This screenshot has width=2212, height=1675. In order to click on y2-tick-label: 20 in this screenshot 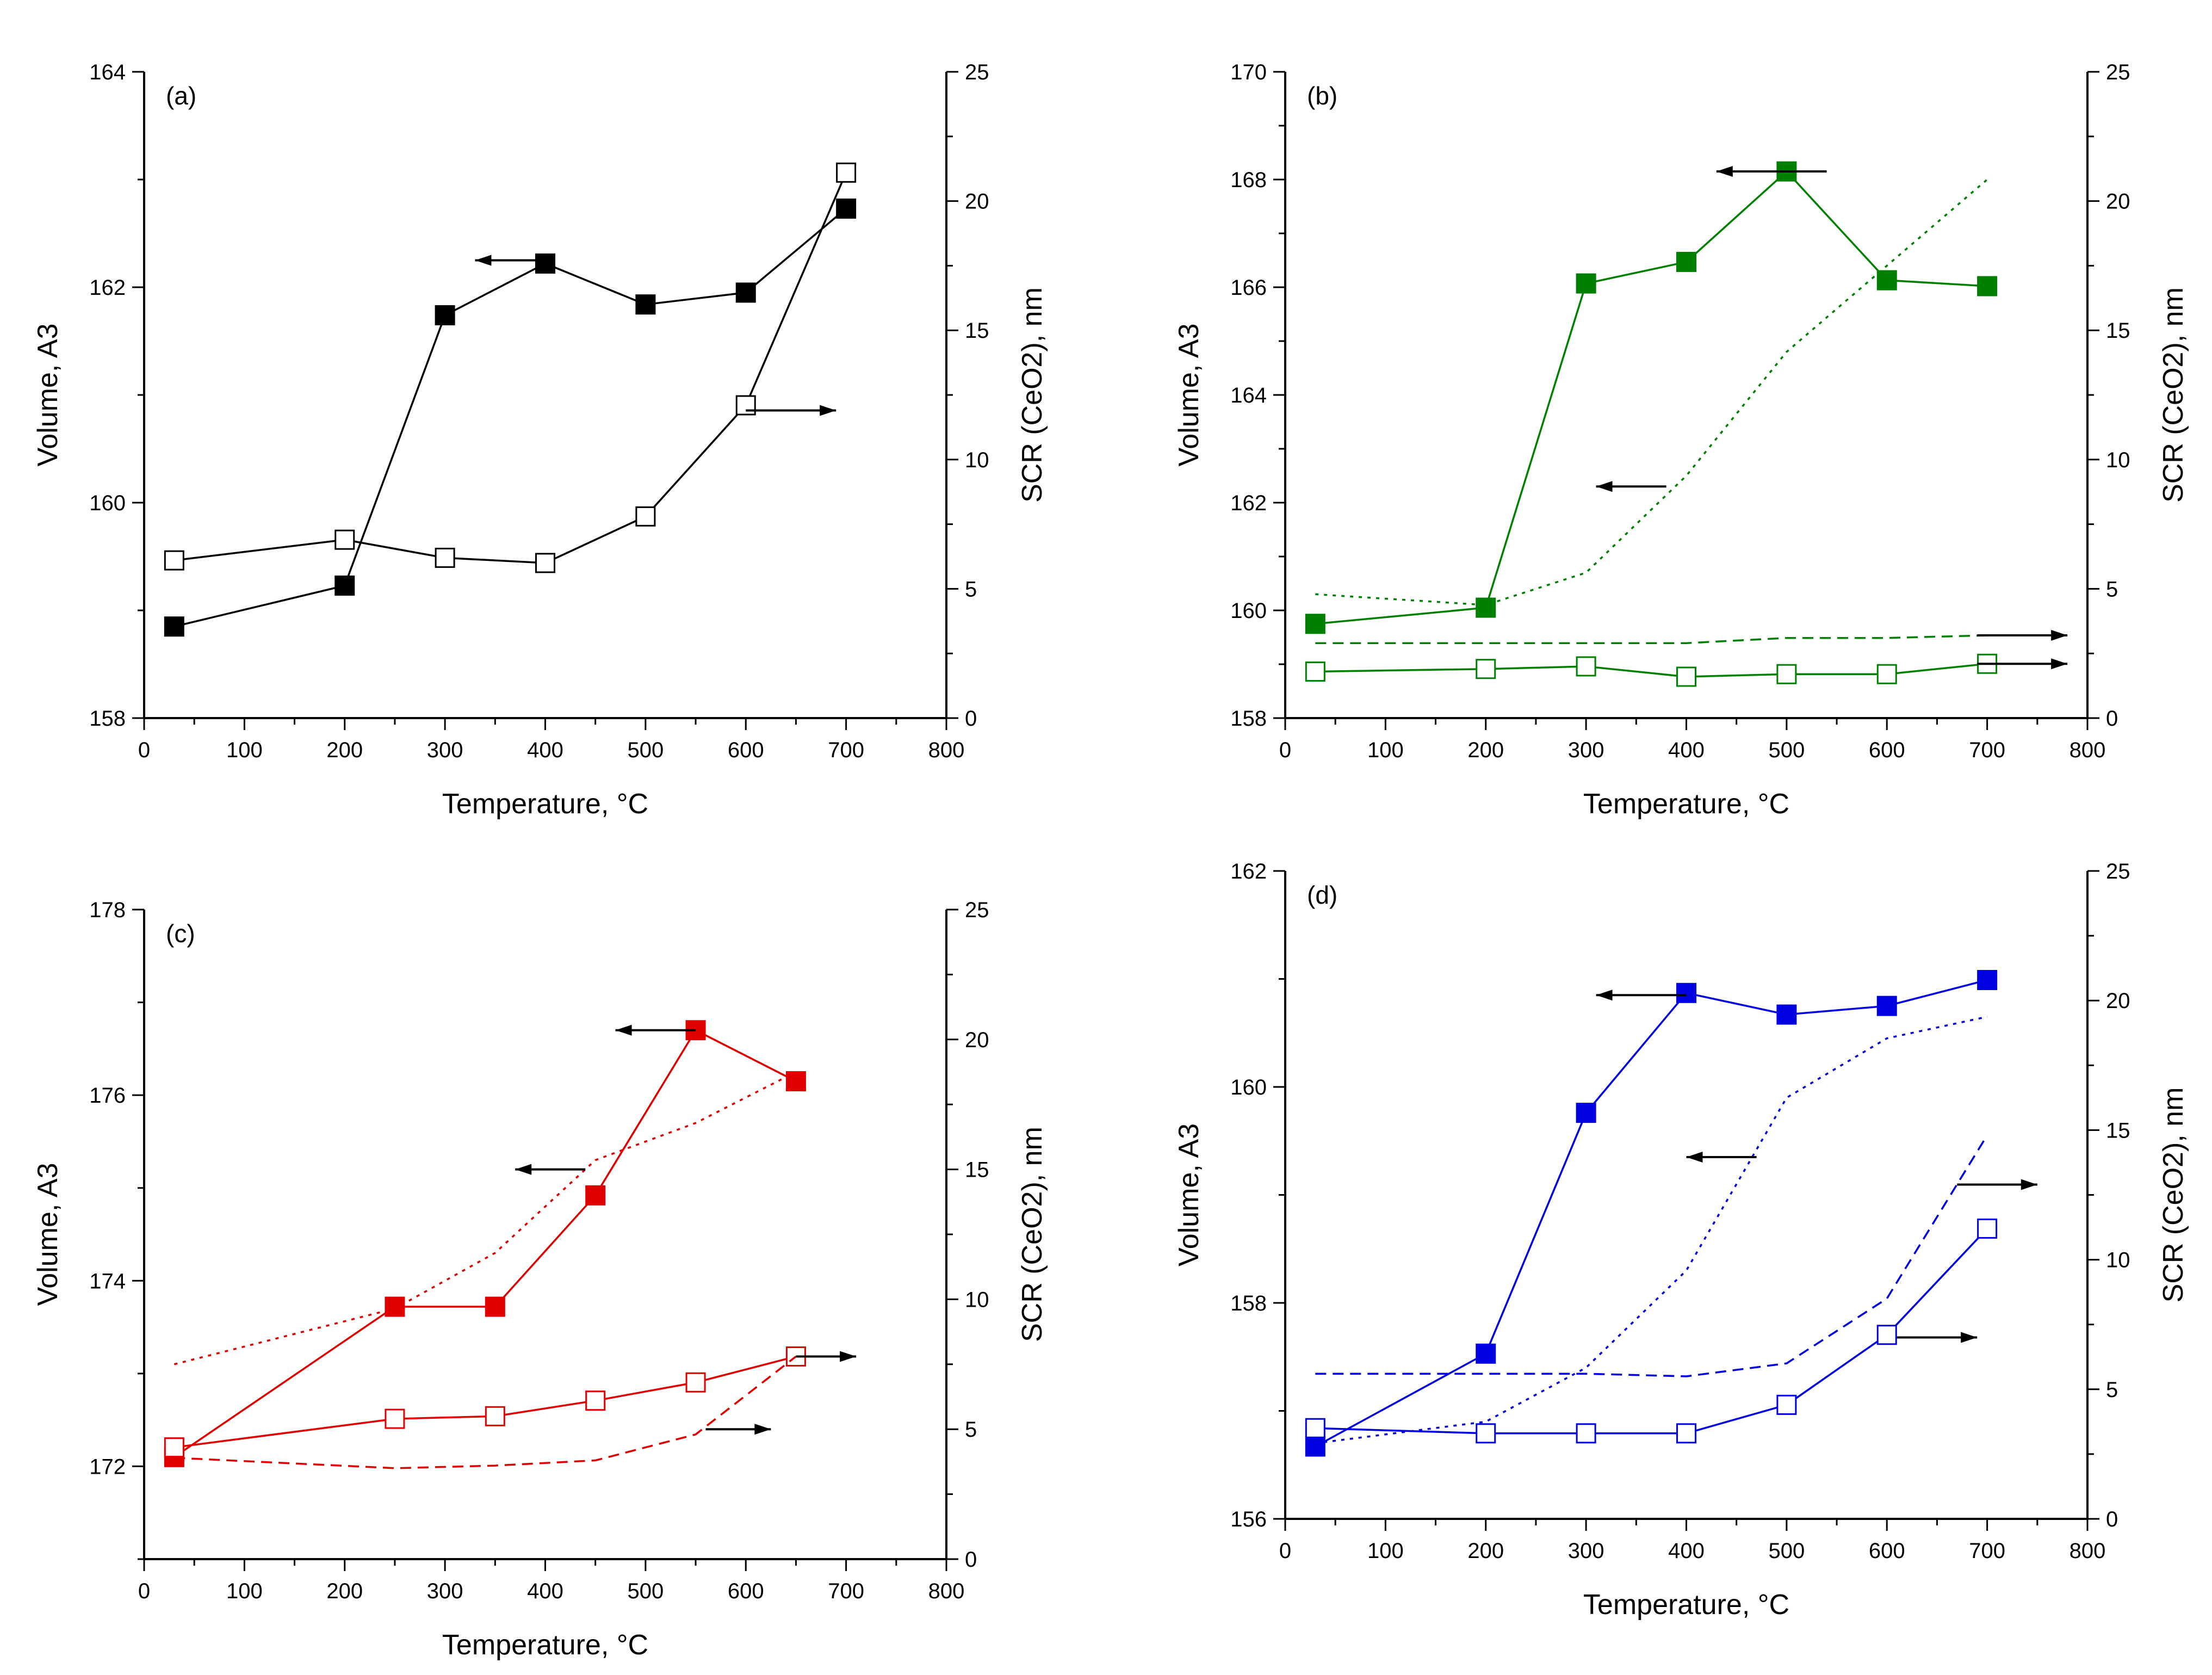, I will do `click(977, 1040)`.